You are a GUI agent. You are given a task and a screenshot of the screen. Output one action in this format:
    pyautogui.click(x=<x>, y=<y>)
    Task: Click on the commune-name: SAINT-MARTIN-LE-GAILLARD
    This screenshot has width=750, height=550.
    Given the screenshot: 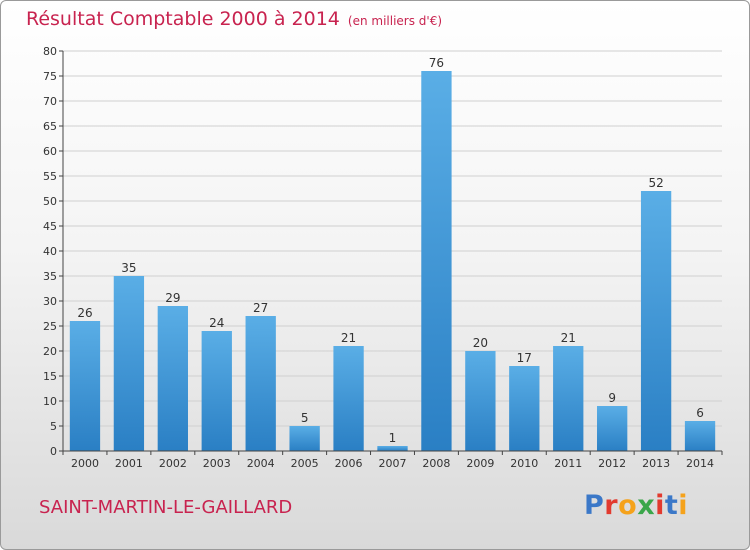 What is the action you would take?
    pyautogui.click(x=166, y=507)
    